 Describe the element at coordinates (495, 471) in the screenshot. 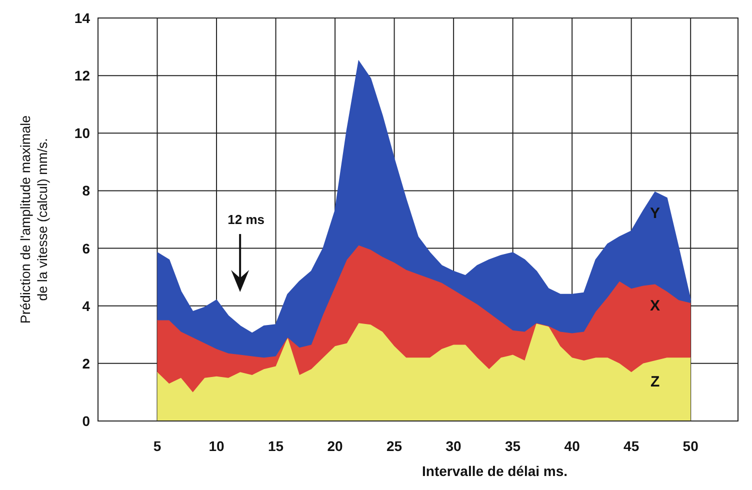

I see `x-axis-title: Intervalle de délai ms.` at that location.